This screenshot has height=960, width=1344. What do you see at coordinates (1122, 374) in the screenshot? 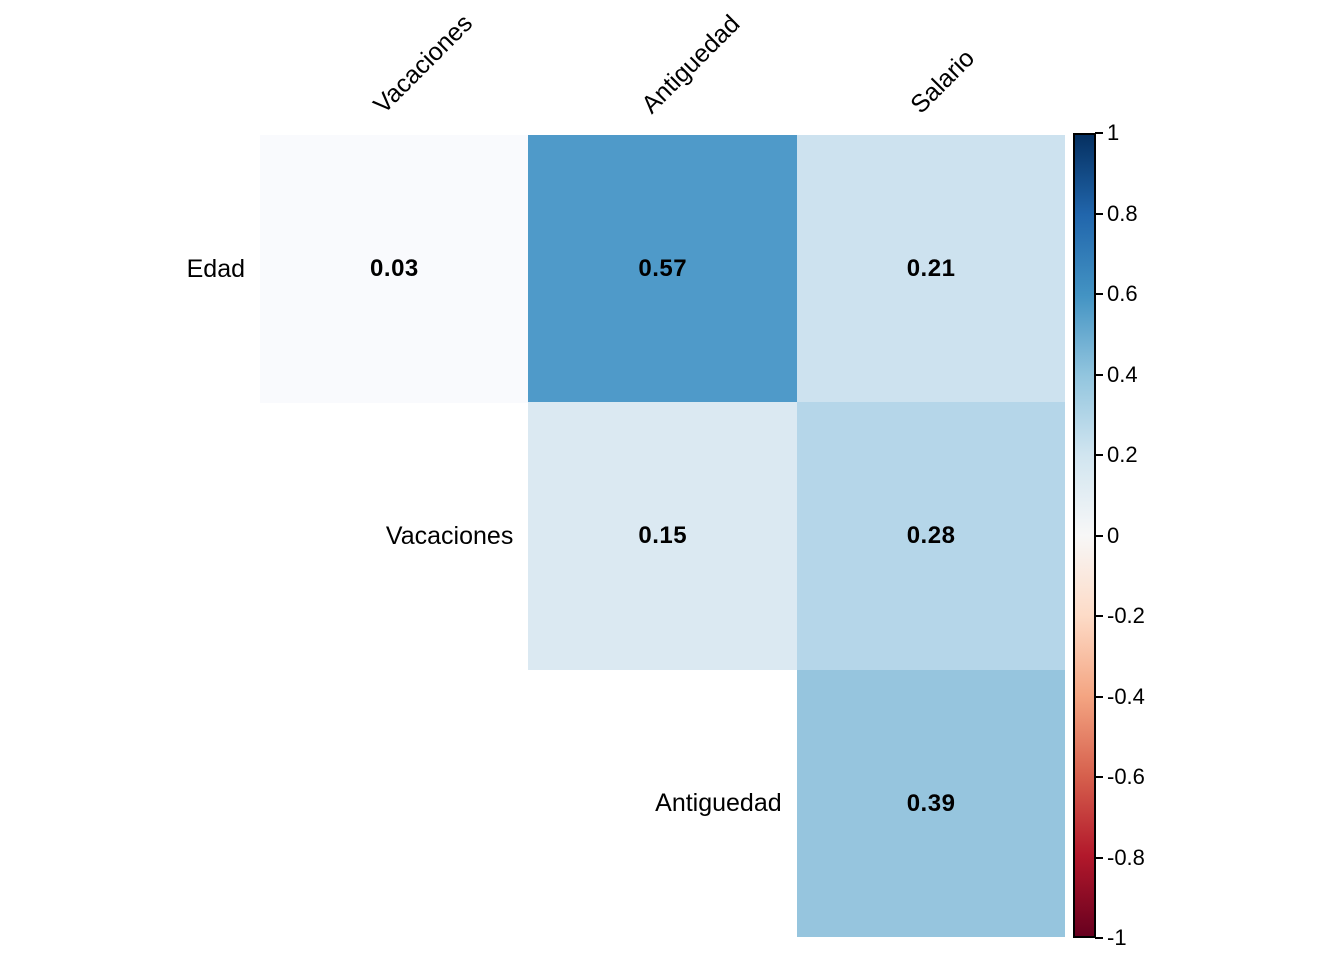
I see `colorbar-tick-label: 0.4` at bounding box center [1122, 374].